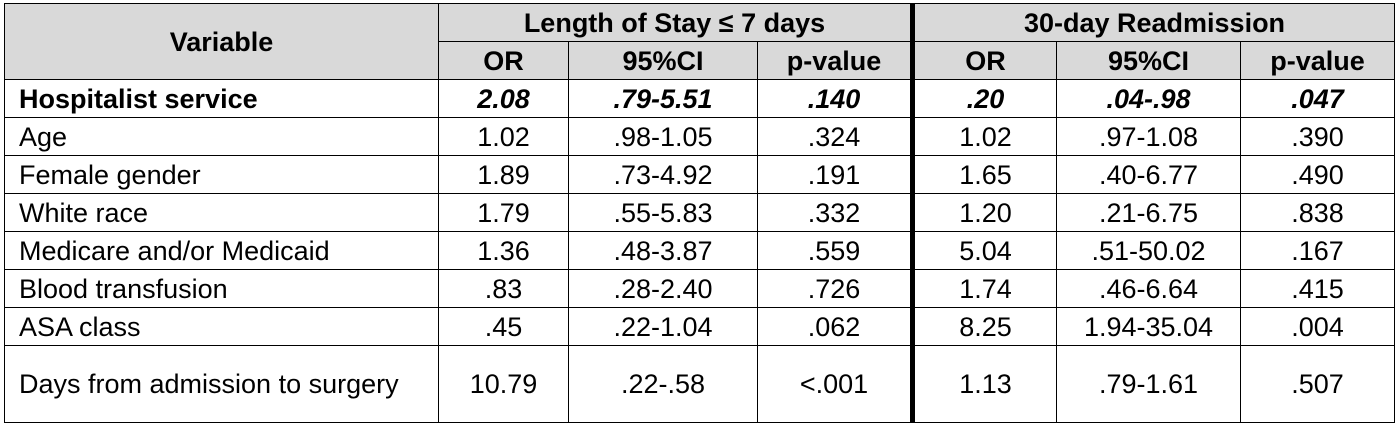  Describe the element at coordinates (221, 326) in the screenshot. I see `variable-cell: ASA class` at that location.